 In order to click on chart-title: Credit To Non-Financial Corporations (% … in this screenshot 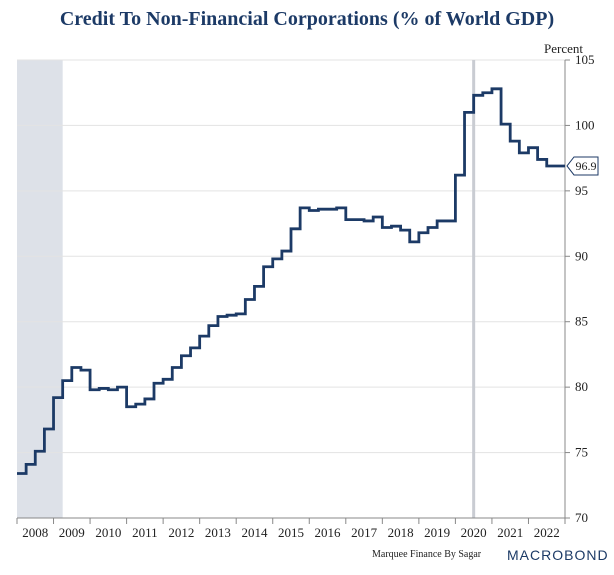, I will do `click(307, 19)`.